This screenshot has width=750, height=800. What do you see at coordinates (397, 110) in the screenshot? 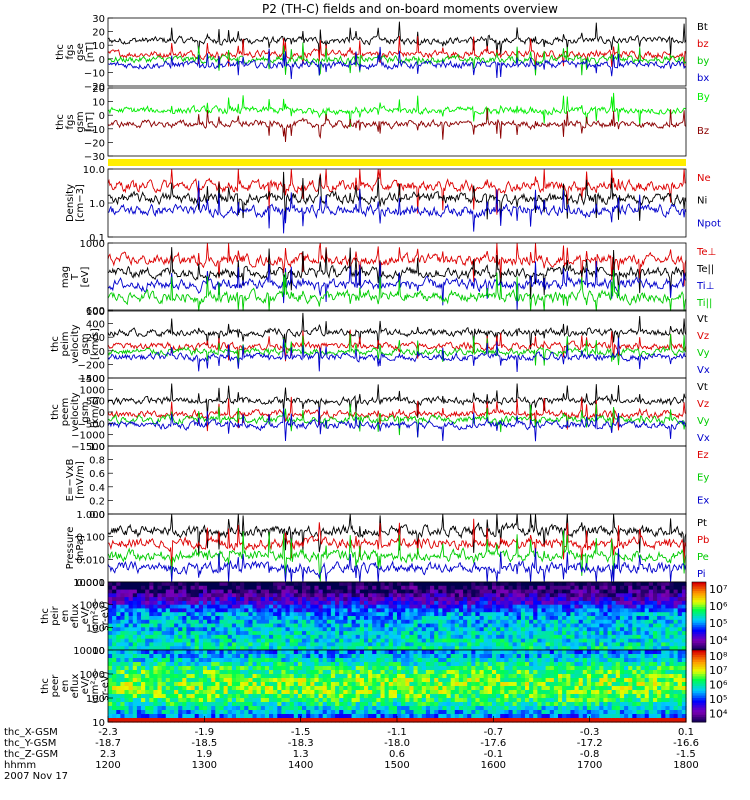
I see `series-line-By` at bounding box center [397, 110].